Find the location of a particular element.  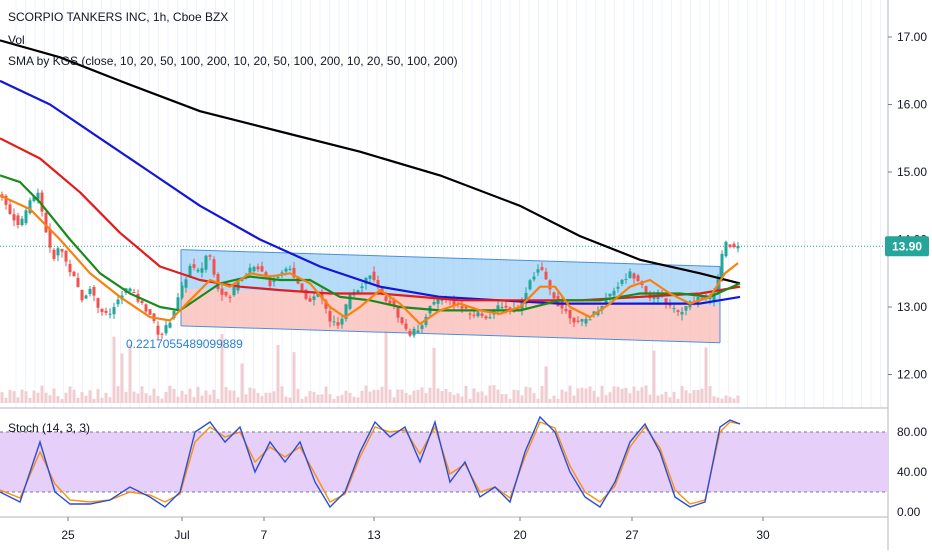

x-tick-label: 27 is located at coordinates (632, 535).